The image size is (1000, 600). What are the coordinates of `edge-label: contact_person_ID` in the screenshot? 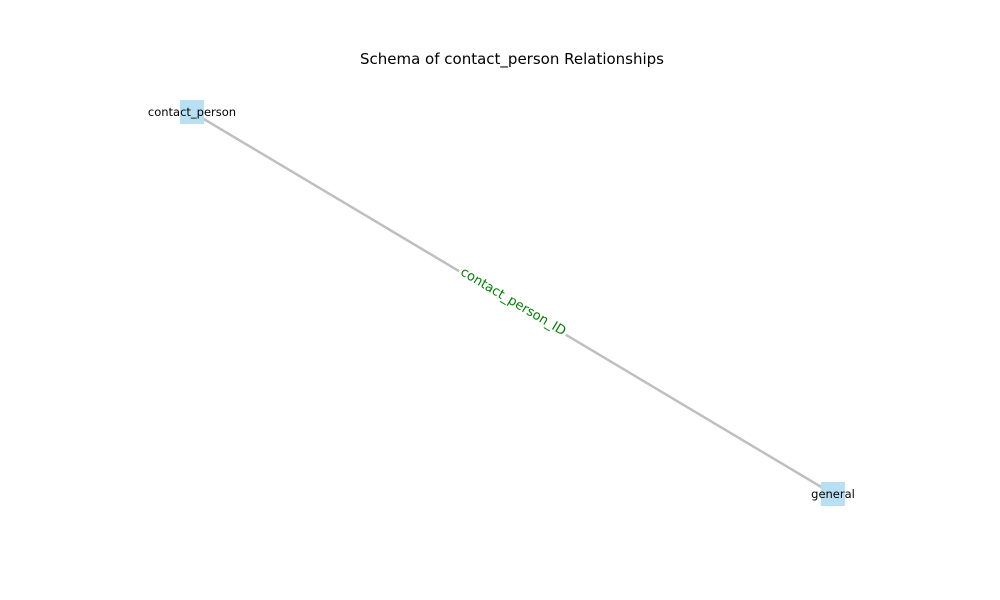 It's located at (513, 302).